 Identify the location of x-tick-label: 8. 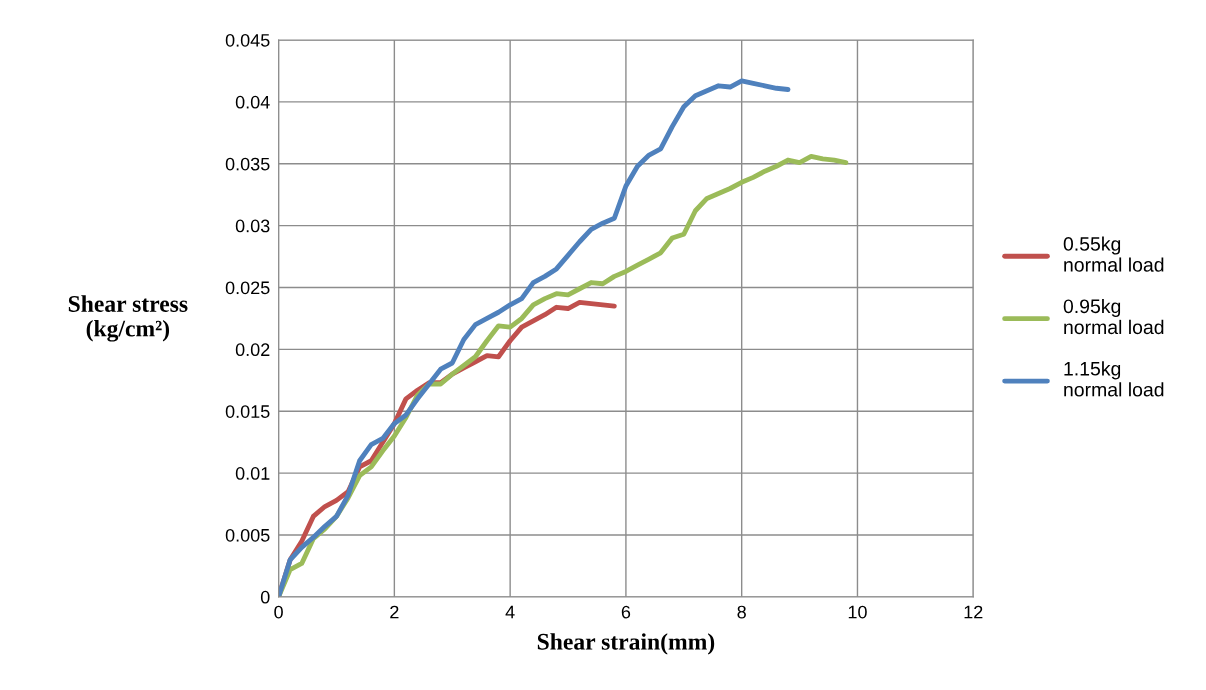
(741, 612).